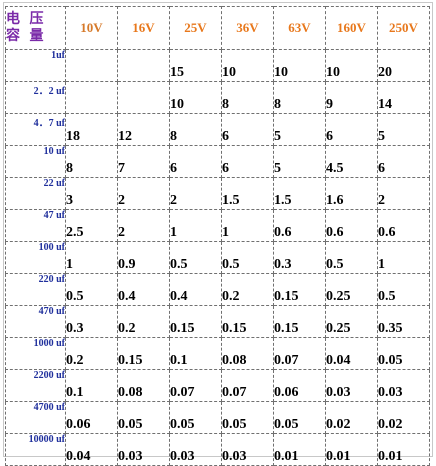  What do you see at coordinates (35, 28) in the screenshot?
I see `corner-header: 电 压 容 量` at bounding box center [35, 28].